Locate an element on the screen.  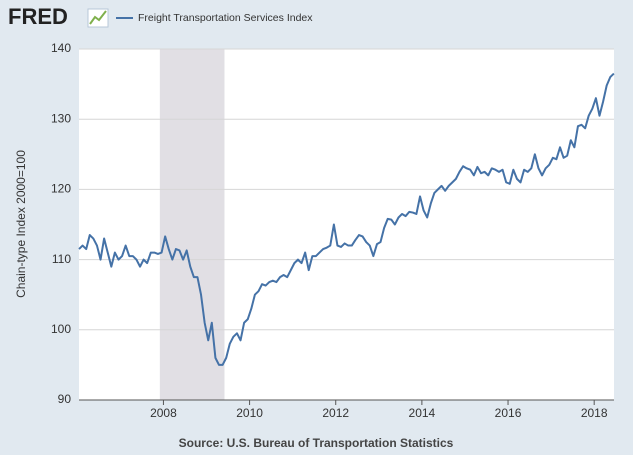
logo-icon is located at coordinates (98, 18).